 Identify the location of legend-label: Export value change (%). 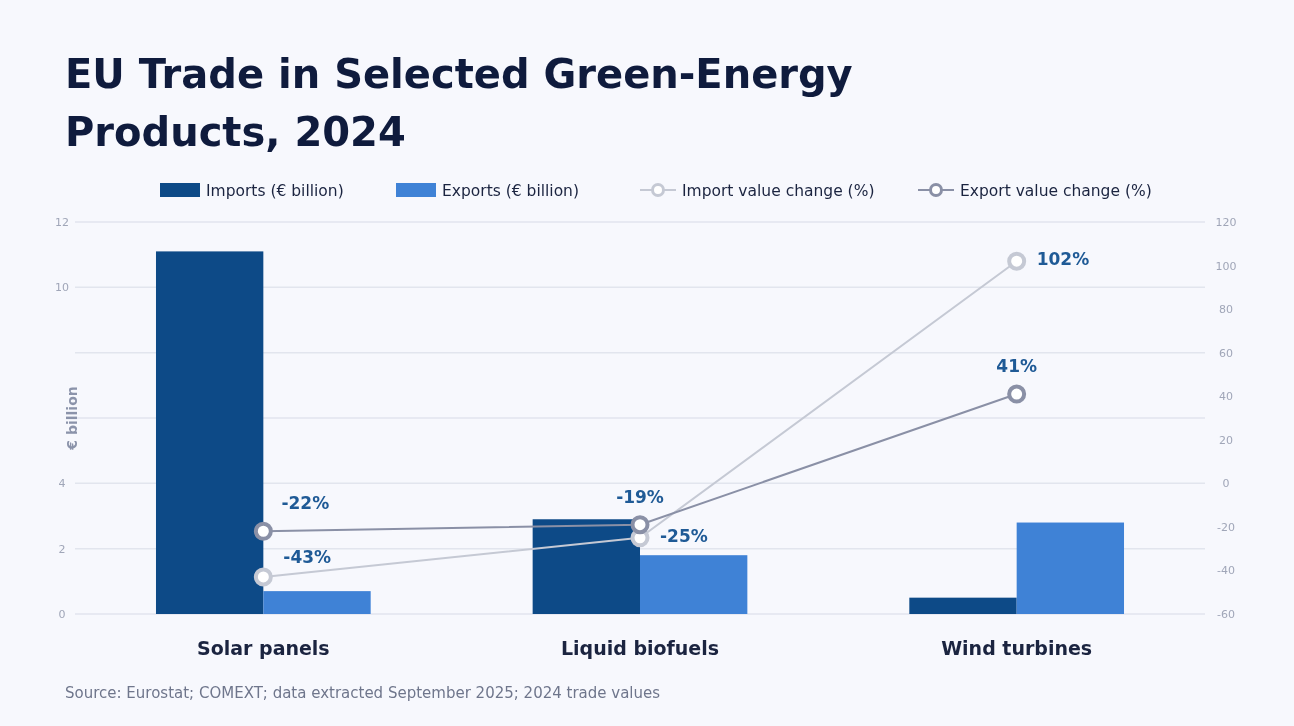
(1056, 191).